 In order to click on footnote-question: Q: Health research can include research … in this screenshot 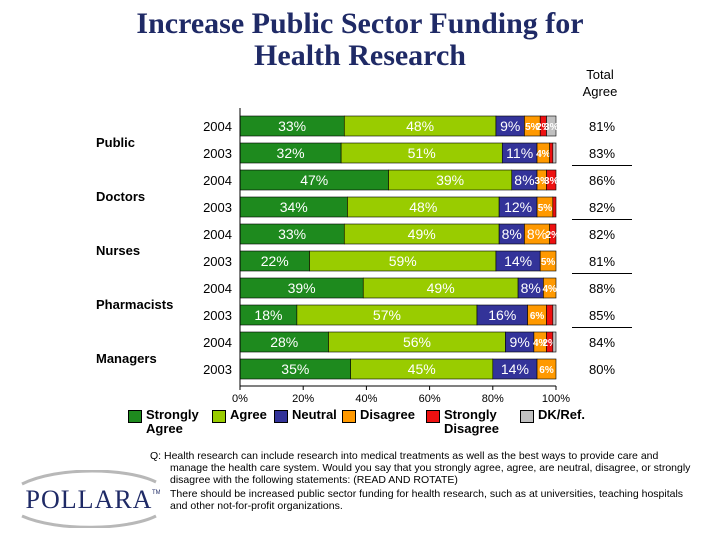, I will do `click(420, 468)`.